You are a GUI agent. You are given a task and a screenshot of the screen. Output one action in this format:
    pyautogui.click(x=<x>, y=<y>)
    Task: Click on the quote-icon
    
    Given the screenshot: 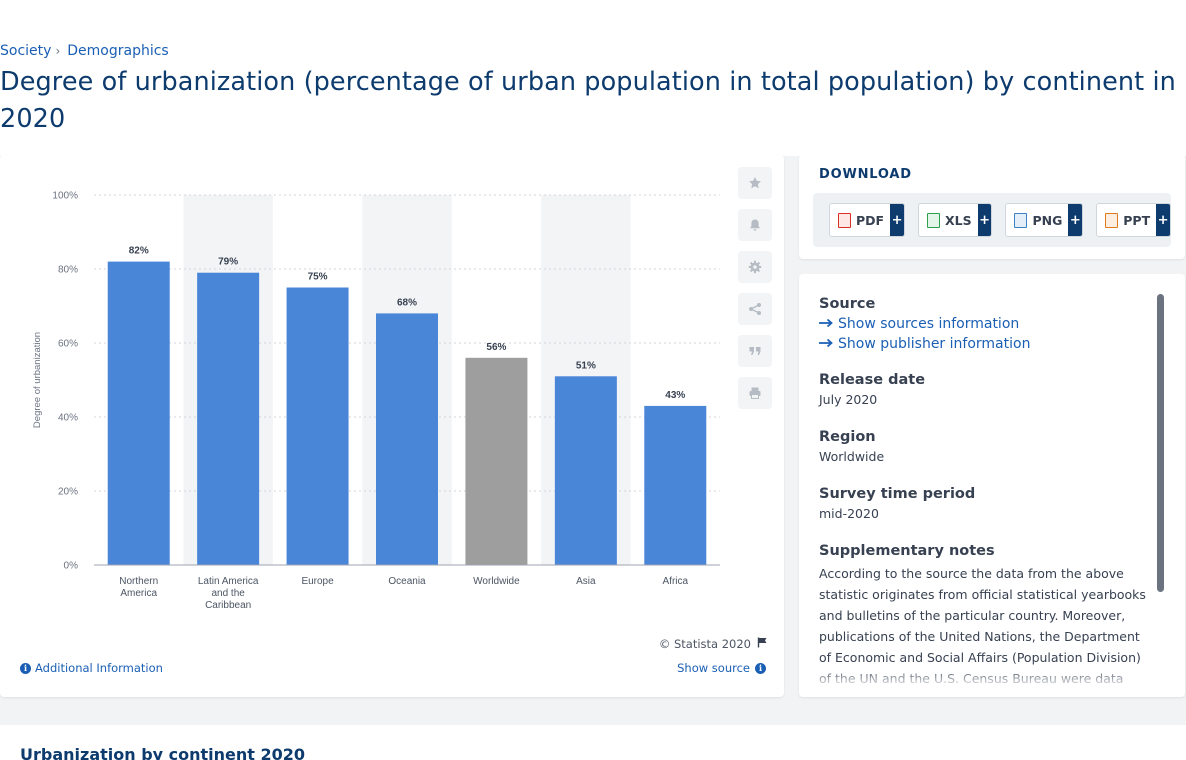 What is the action you would take?
    pyautogui.click(x=755, y=351)
    